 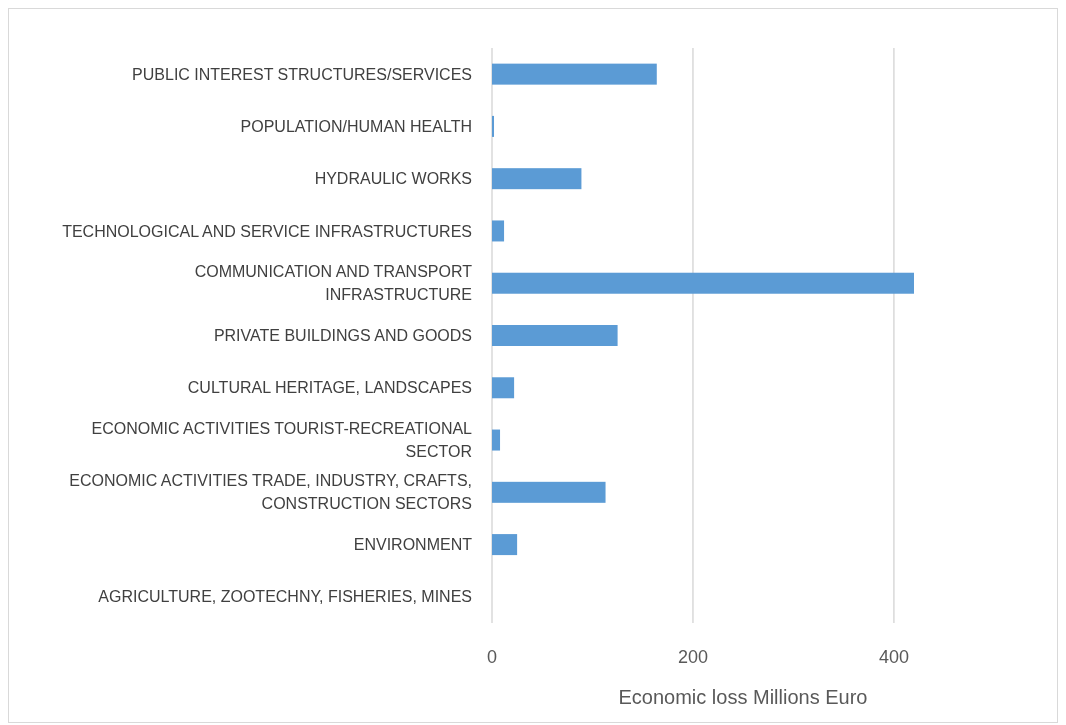 What do you see at coordinates (267, 231) in the screenshot?
I see `y-tick-label: TECHNOLOGICAL AND SERVICE INFRASTRUCTURES` at bounding box center [267, 231].